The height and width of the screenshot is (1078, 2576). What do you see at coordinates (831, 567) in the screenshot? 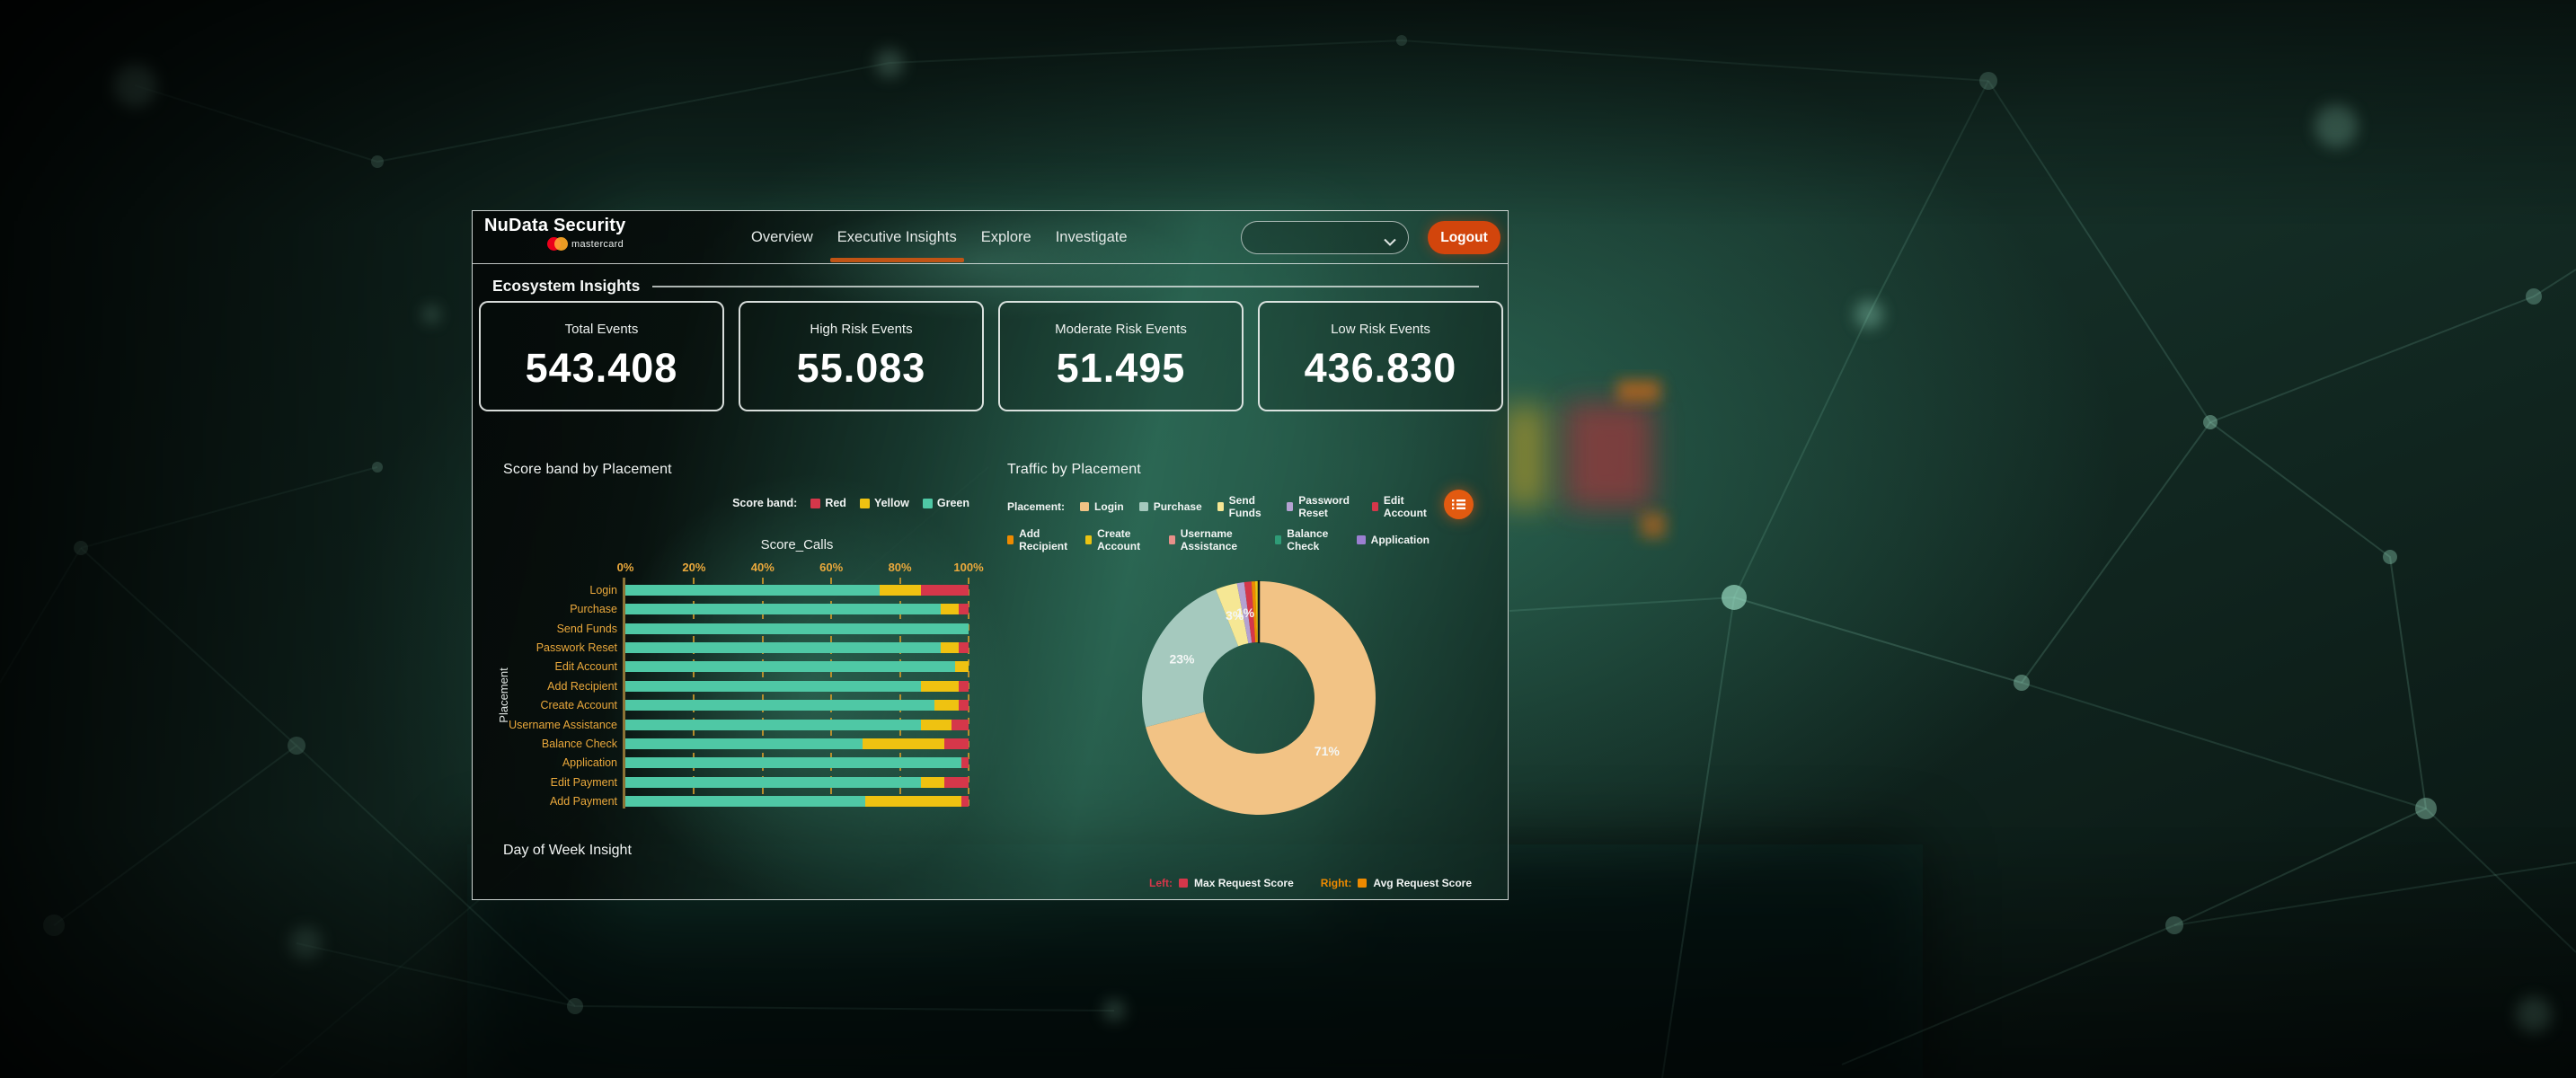
I see `x-tick-label: 60%` at bounding box center [831, 567].